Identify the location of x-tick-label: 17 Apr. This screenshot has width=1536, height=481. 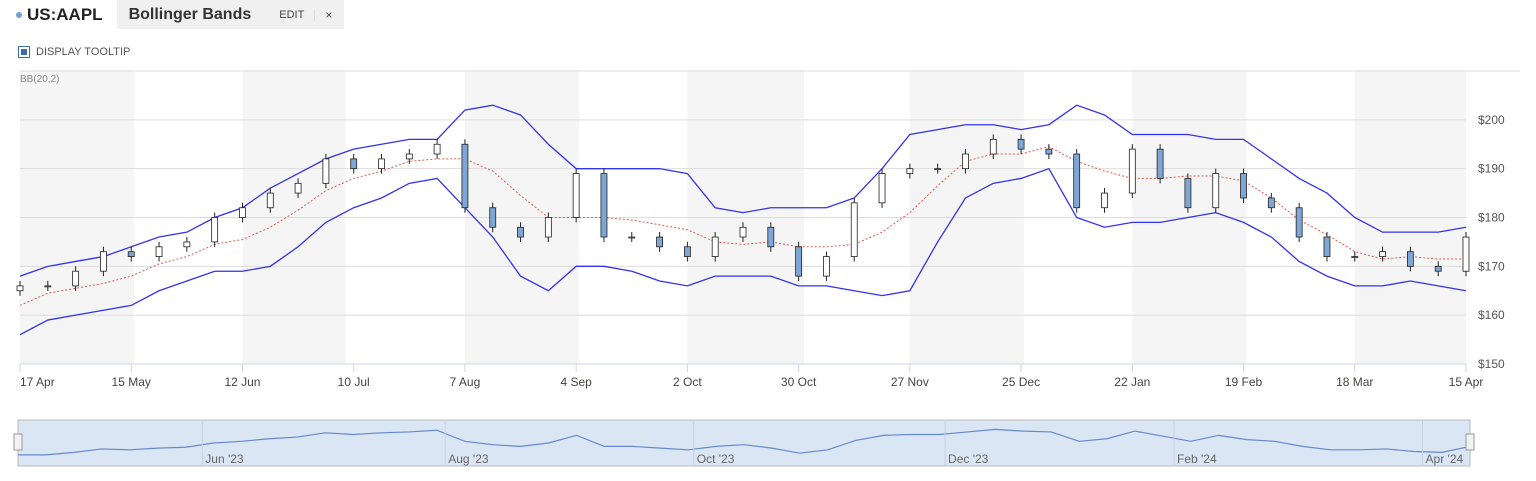
(37, 382).